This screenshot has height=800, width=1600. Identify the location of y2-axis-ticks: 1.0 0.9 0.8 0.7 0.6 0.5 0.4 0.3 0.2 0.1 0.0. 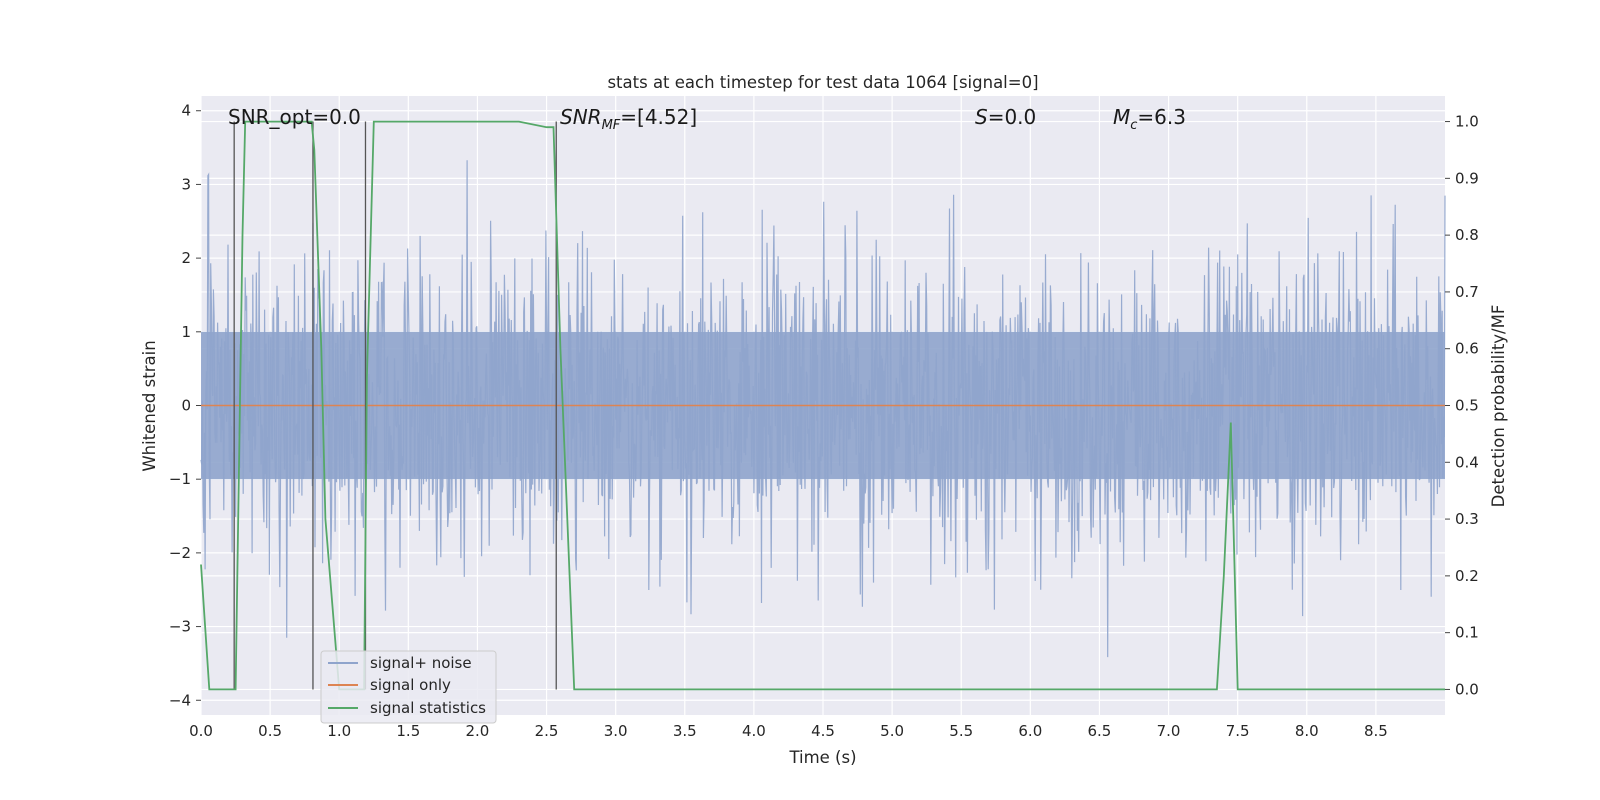
(1462, 405).